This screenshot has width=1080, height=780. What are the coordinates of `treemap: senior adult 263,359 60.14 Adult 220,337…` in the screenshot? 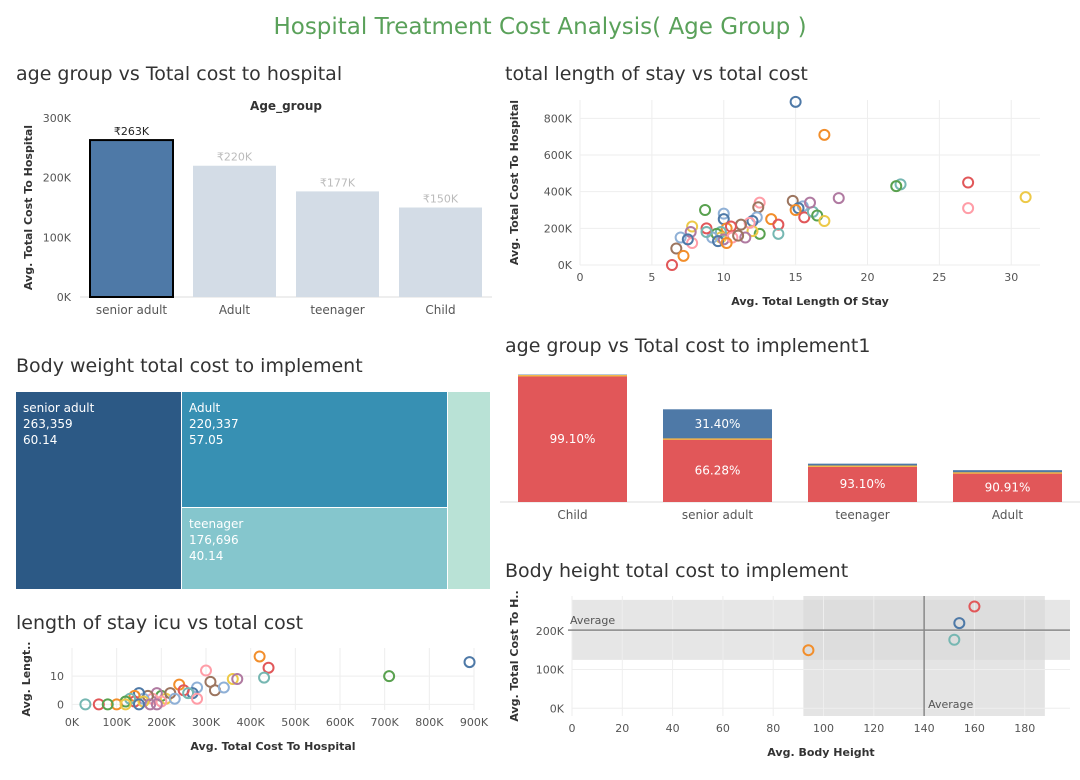 It's located at (253, 490).